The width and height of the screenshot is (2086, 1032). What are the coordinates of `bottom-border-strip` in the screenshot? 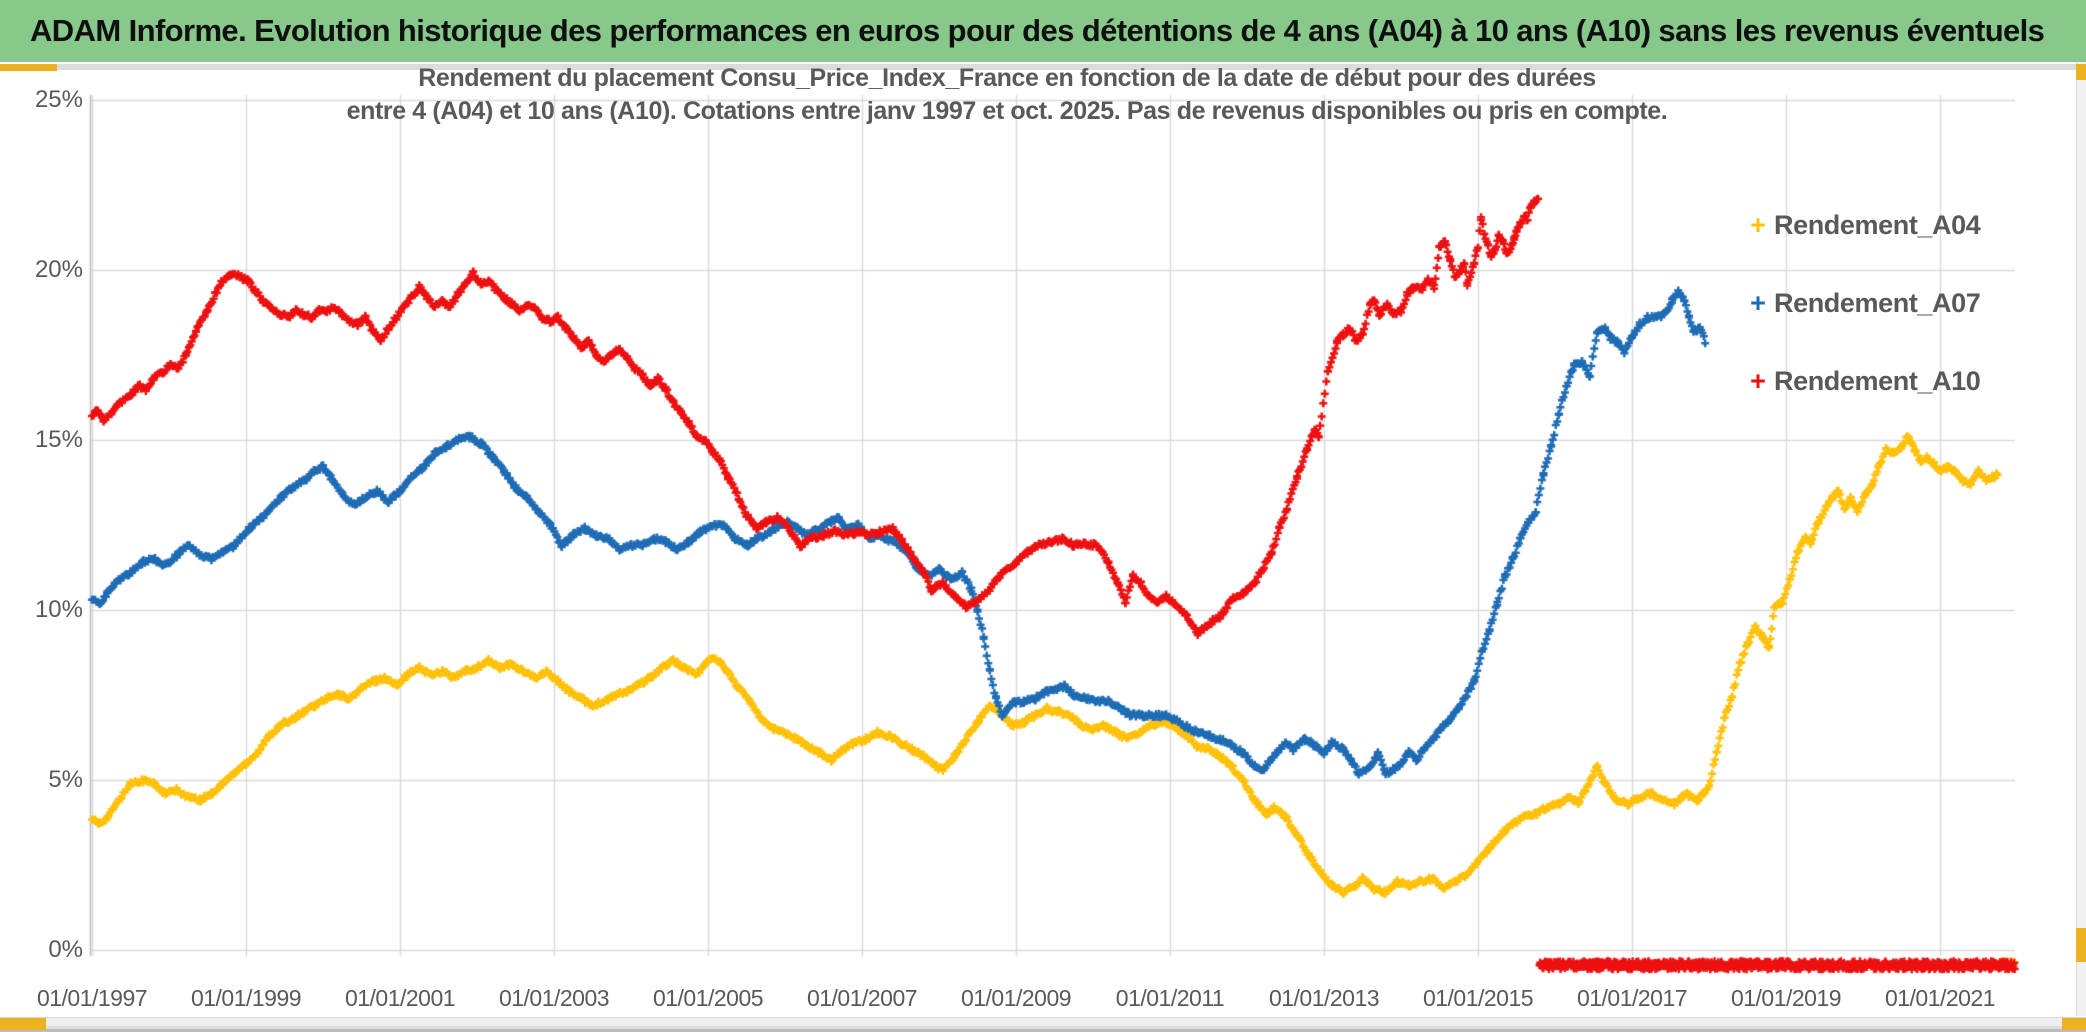 It's located at (1043, 1024).